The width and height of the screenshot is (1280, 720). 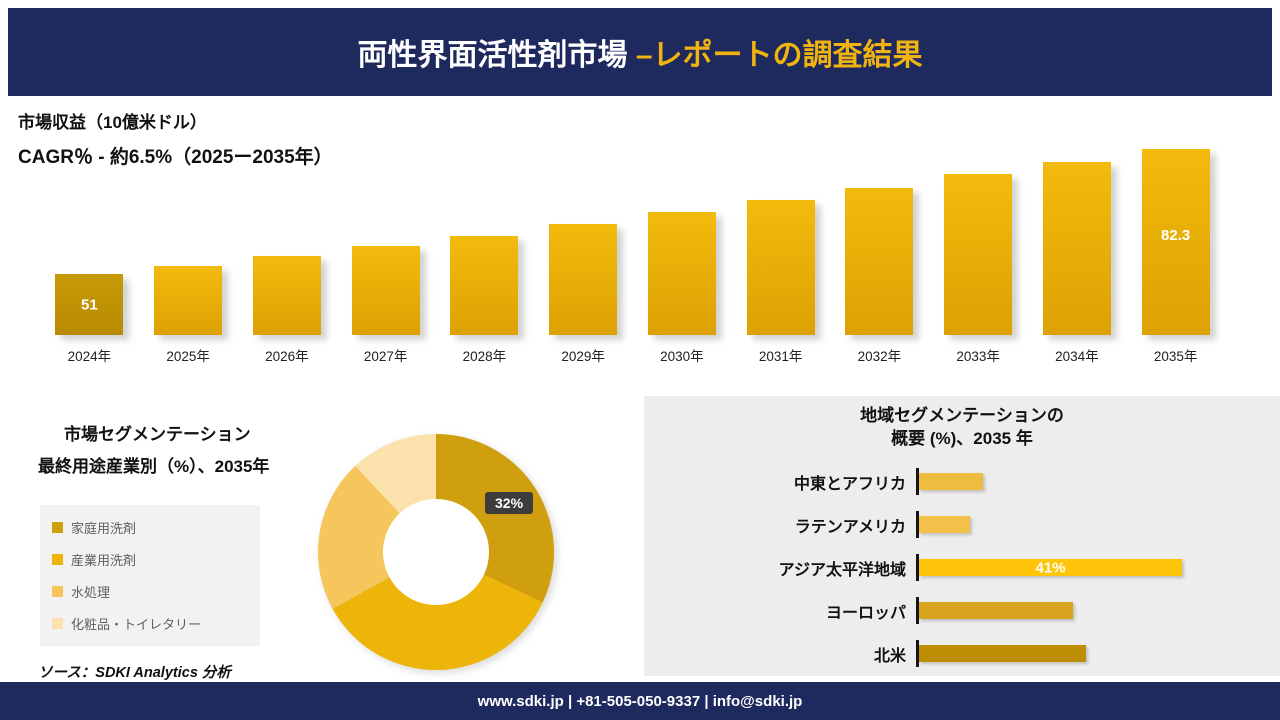 I want to click on revenue-bar-cell: 82.3, so click(x=1175, y=242).